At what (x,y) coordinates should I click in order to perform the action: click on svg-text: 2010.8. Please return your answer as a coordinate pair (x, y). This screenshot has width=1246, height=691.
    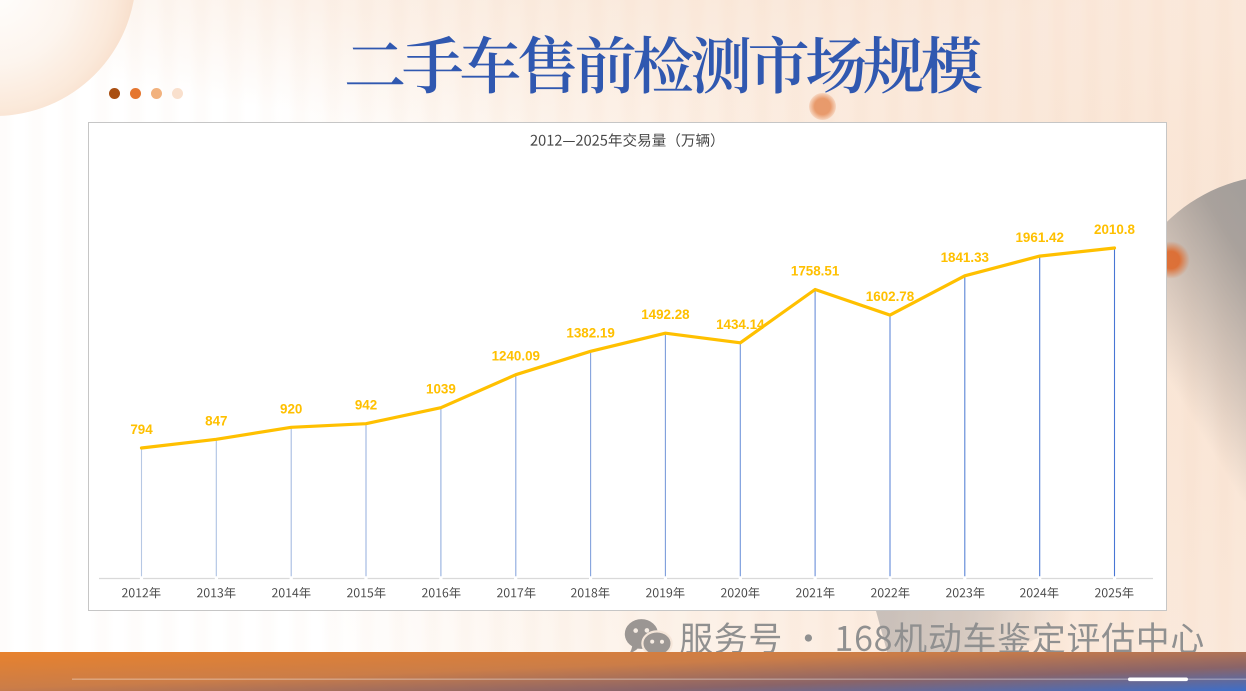
    Looking at the image, I should click on (1115, 229).